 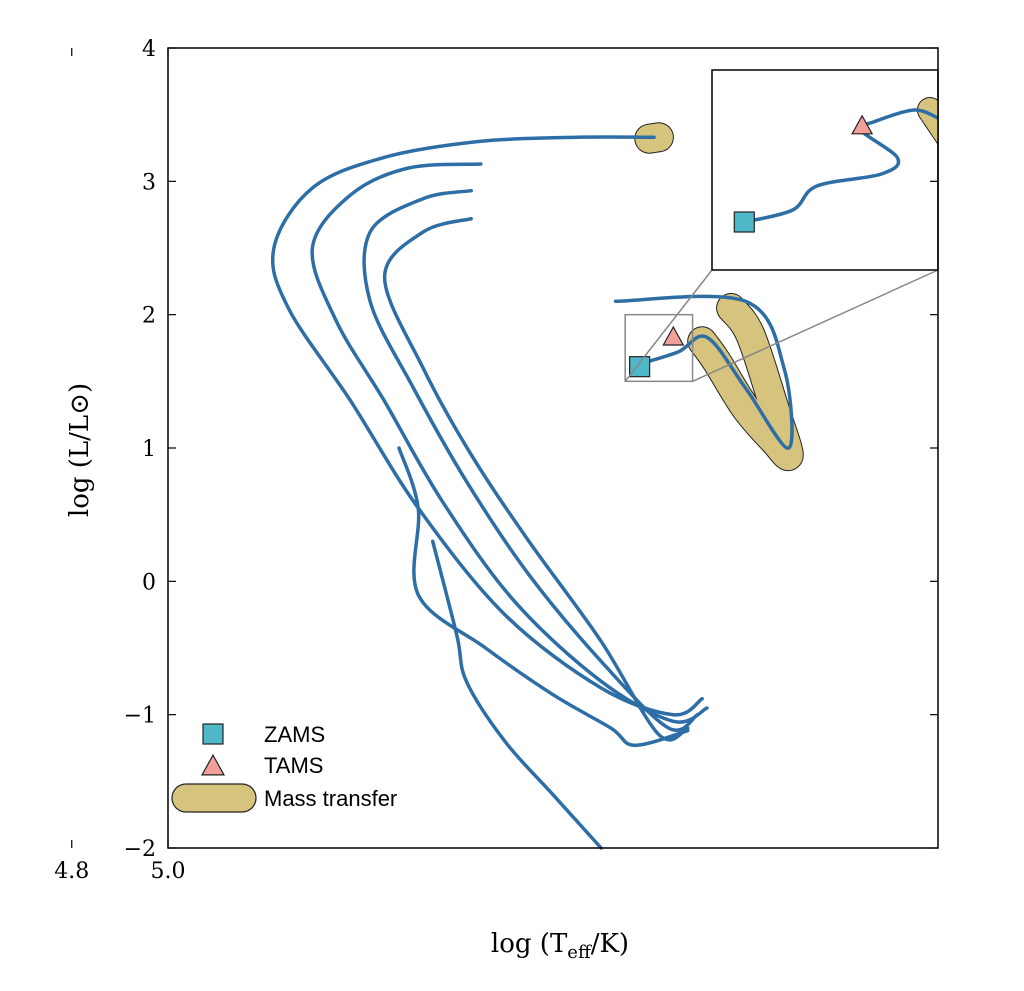 What do you see at coordinates (71, 871) in the screenshot?
I see `x-tick-label: 4.8` at bounding box center [71, 871].